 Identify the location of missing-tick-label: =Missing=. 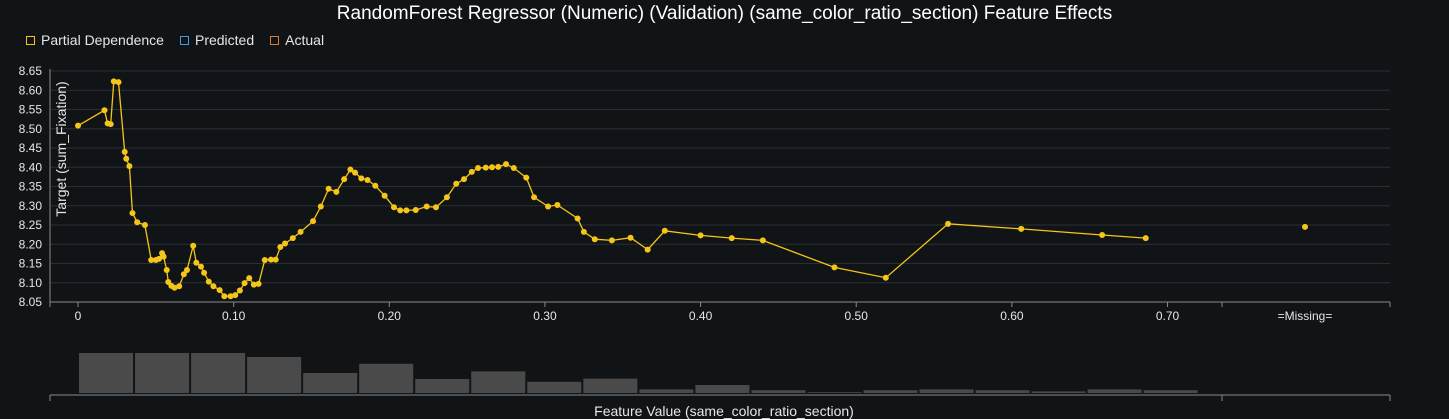
(1305, 316).